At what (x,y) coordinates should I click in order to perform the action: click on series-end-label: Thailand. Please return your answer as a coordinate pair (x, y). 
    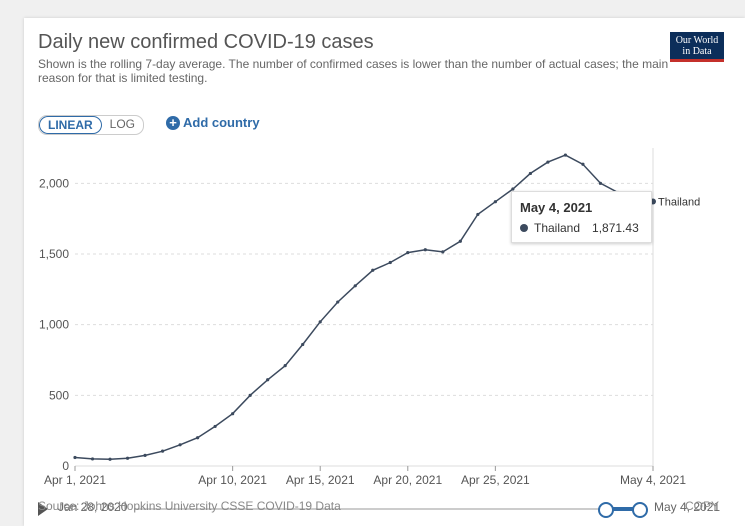
    Looking at the image, I should click on (679, 203).